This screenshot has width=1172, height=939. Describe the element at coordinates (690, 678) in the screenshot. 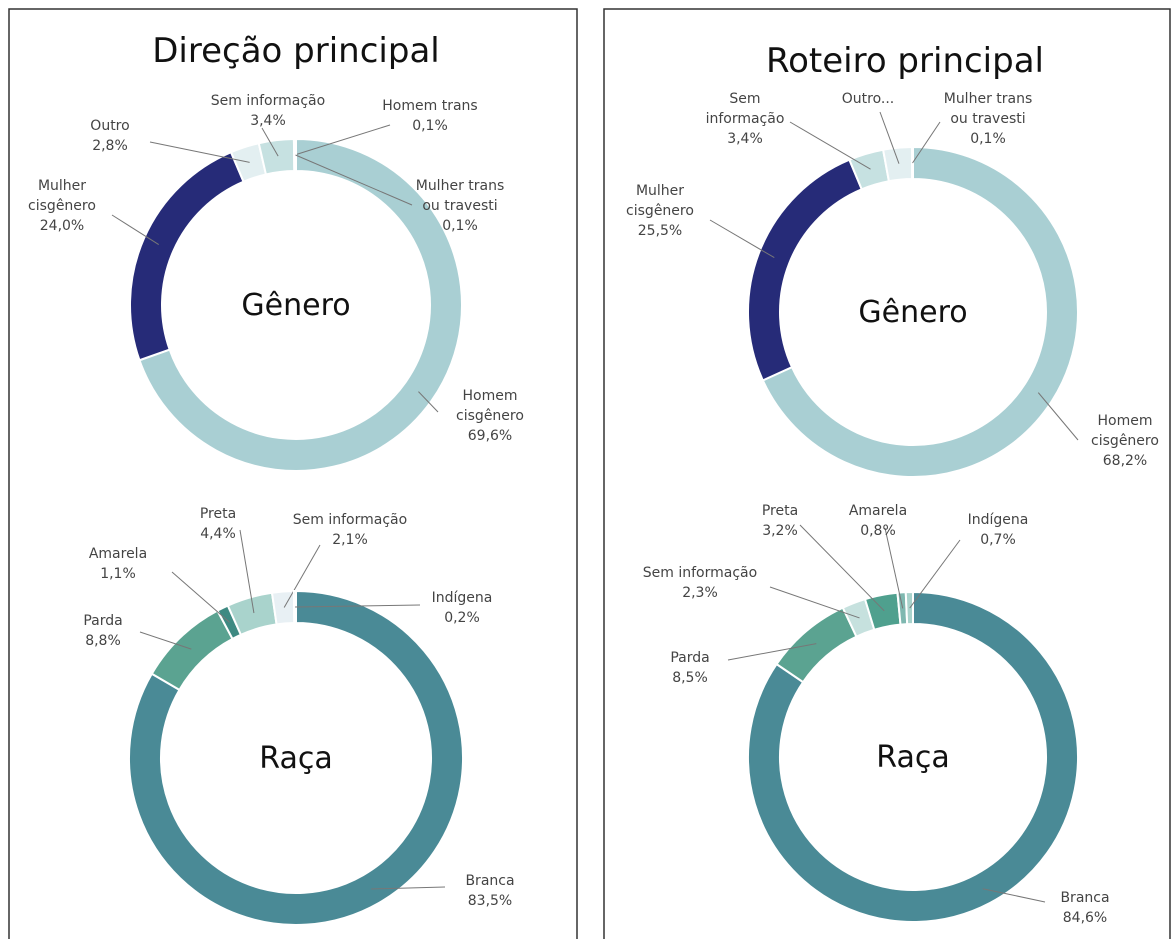

I see `segment-value-label: 8,5%` at that location.